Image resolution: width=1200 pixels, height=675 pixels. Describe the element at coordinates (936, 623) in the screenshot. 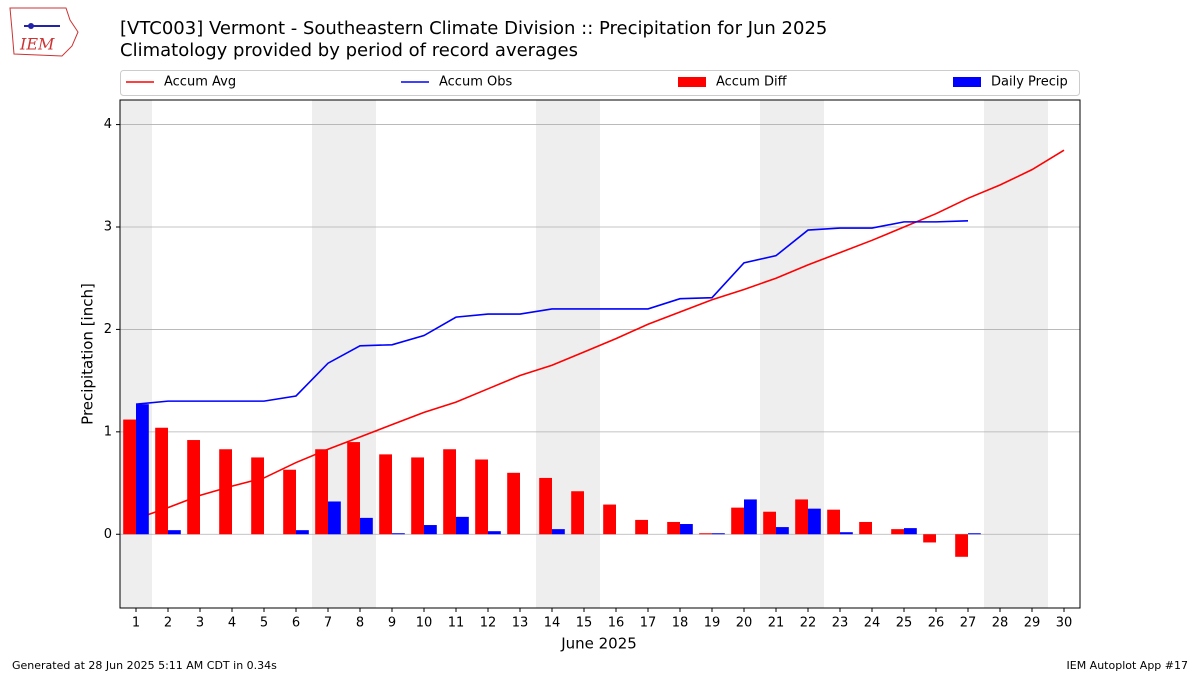

I see `x-tick-label: 26` at that location.